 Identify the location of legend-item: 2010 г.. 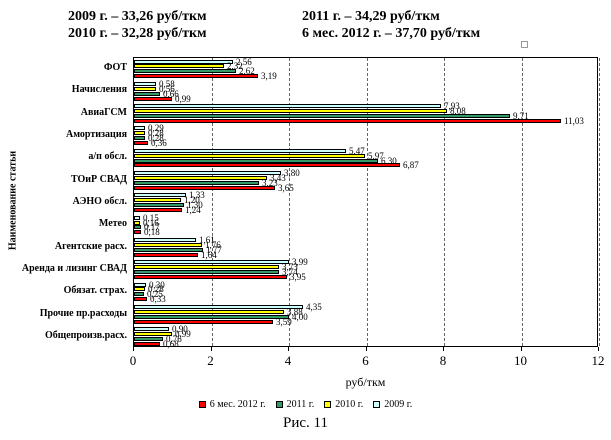
(343, 404).